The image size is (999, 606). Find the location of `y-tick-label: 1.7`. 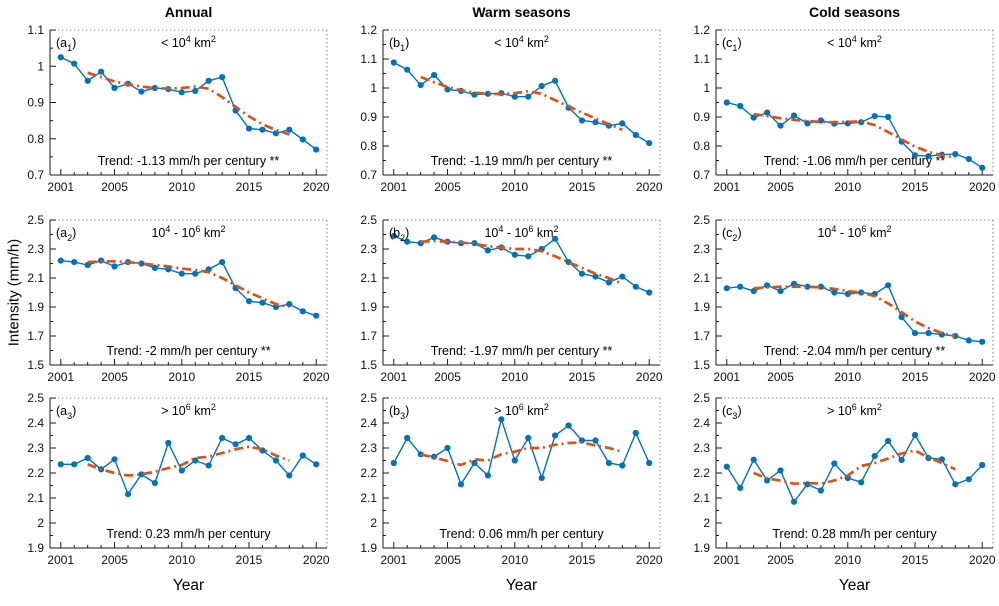

y-tick-label: 1.7 is located at coordinates (368, 336).